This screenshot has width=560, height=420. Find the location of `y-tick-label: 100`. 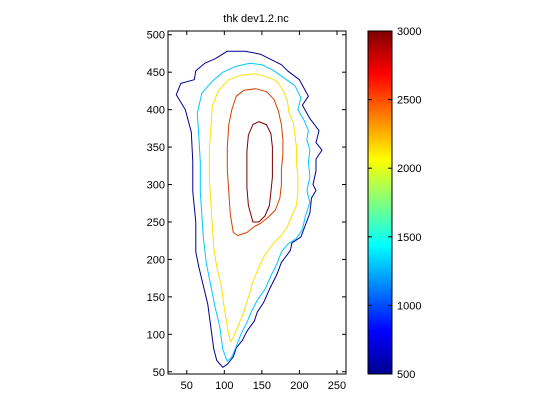

y-tick-label: 100 is located at coordinates (156, 335).